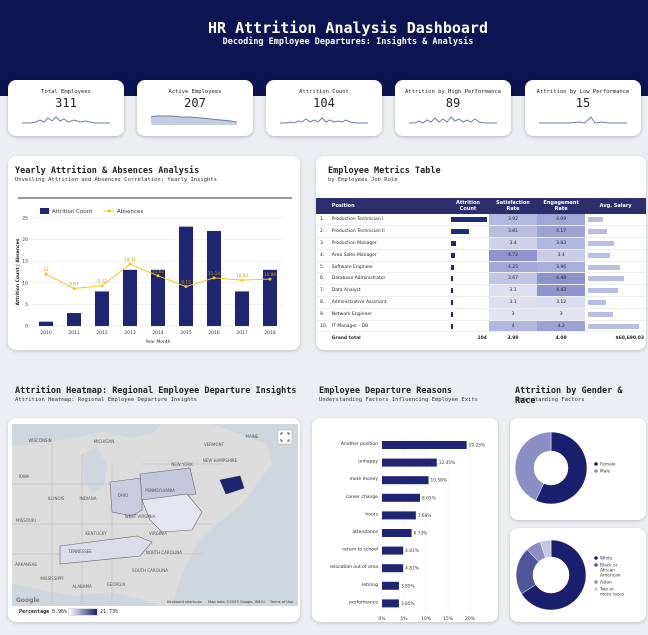 The image size is (648, 635). What do you see at coordinates (214, 278) in the screenshot?
I see `point-absences-2016` at bounding box center [214, 278].